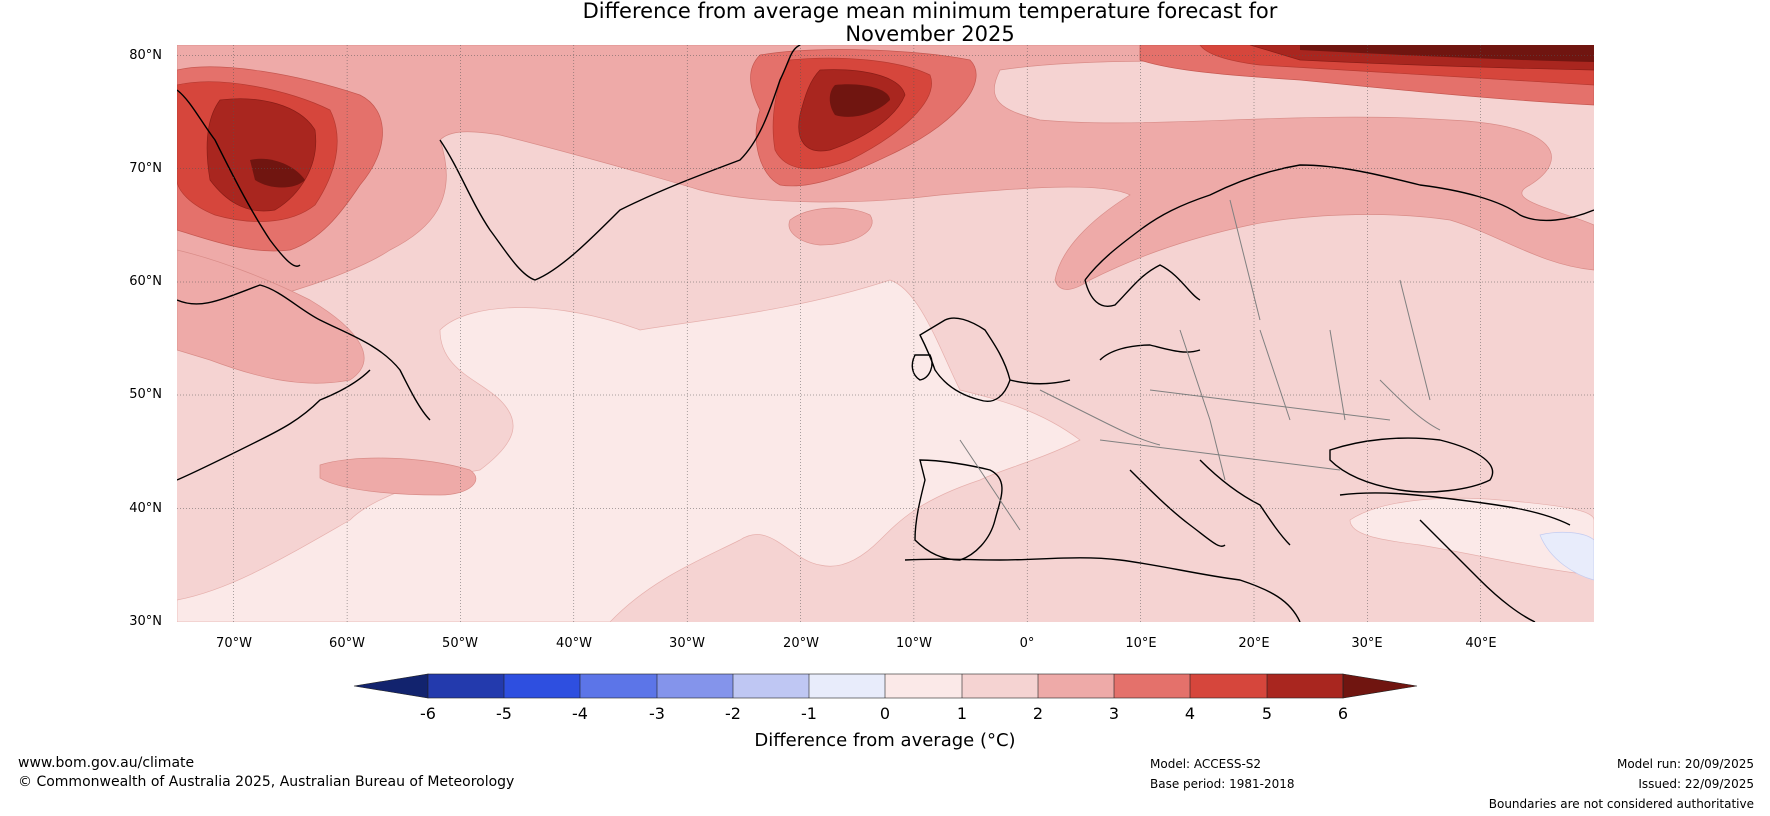  I want to click on colorbar-tick: -1, so click(809, 713).